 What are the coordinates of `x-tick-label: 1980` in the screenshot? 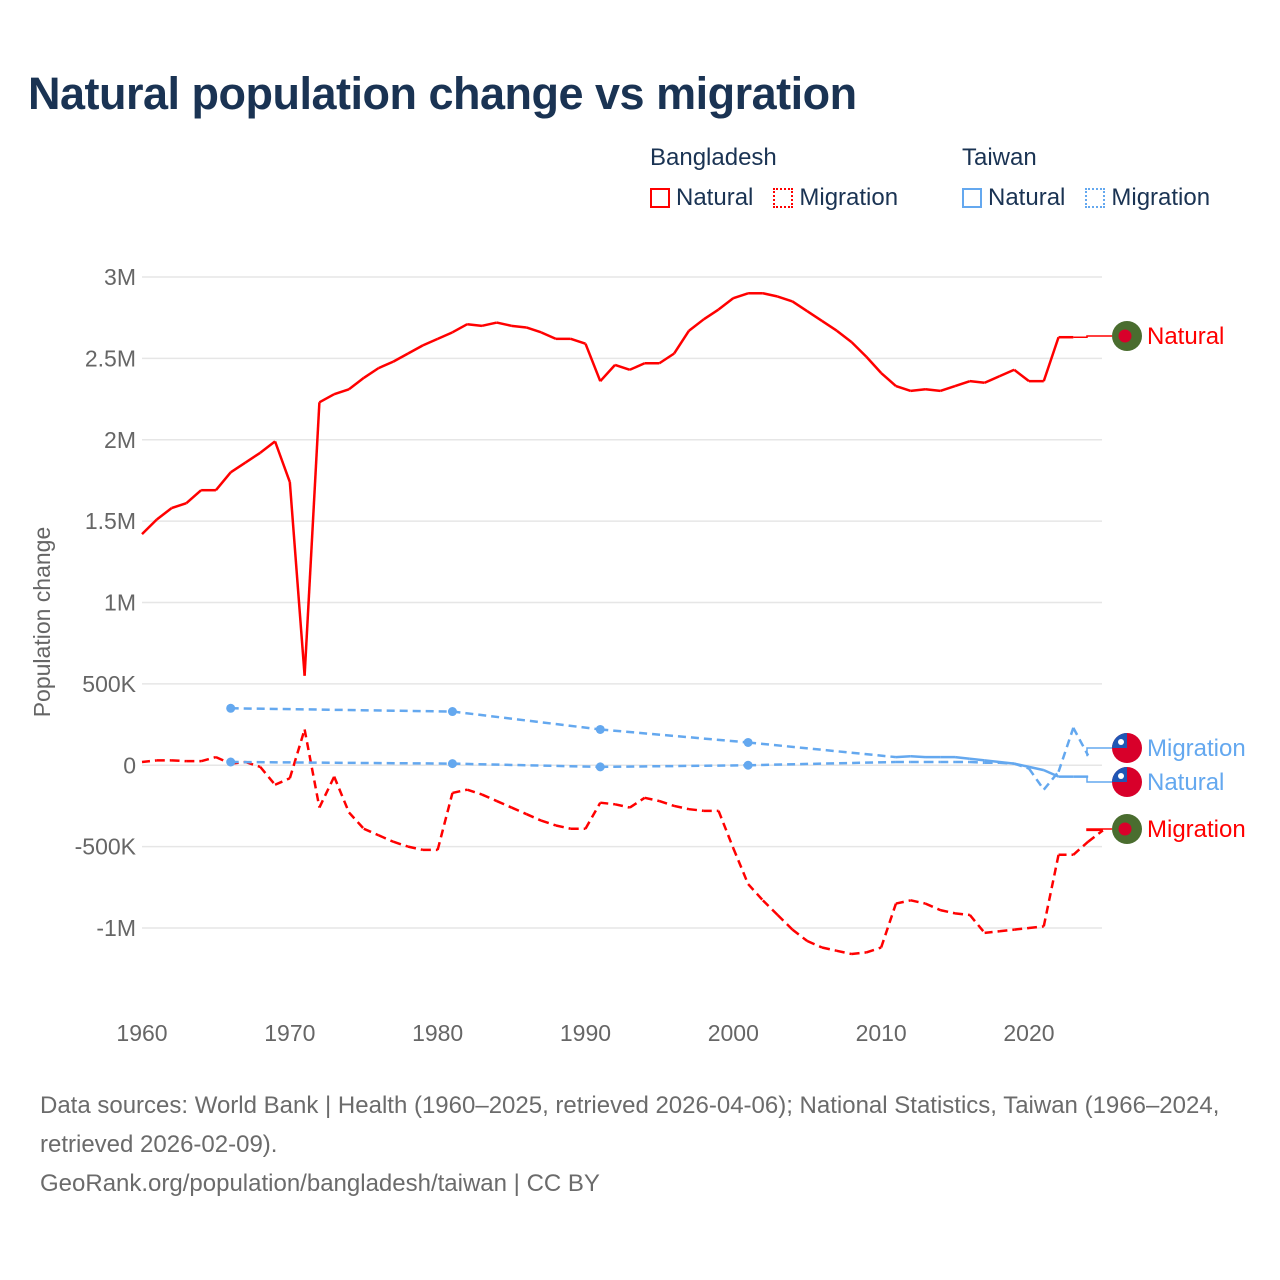 It's located at (437, 1033).